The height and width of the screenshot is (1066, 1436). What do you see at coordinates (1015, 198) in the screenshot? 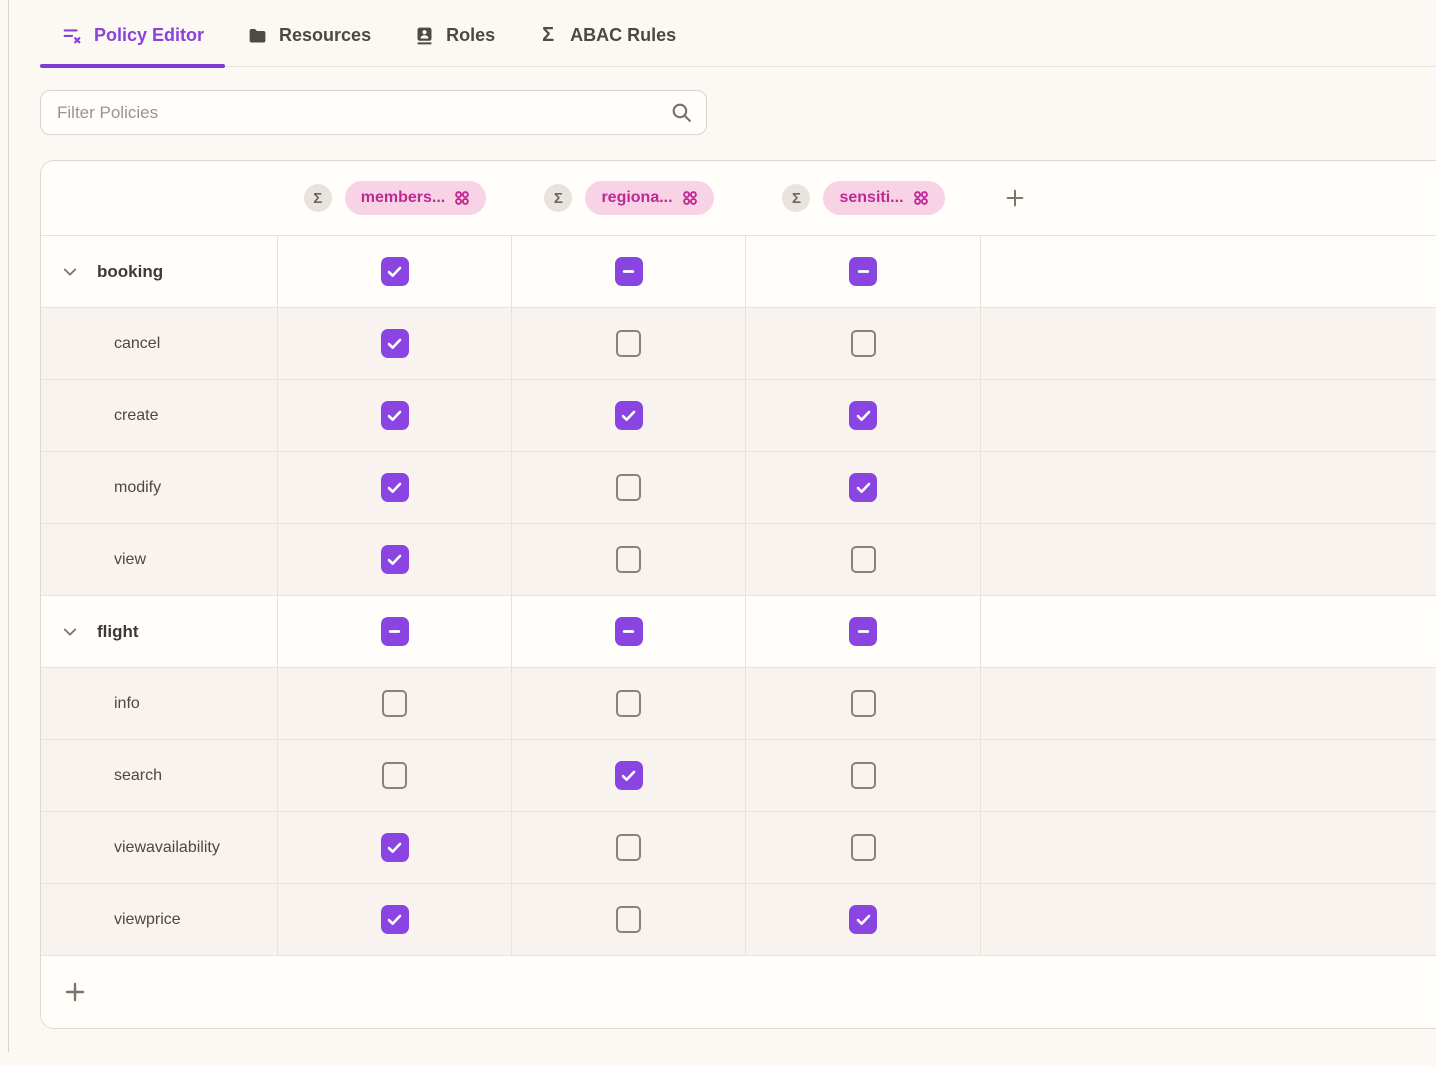
I see `add-column-button` at bounding box center [1015, 198].